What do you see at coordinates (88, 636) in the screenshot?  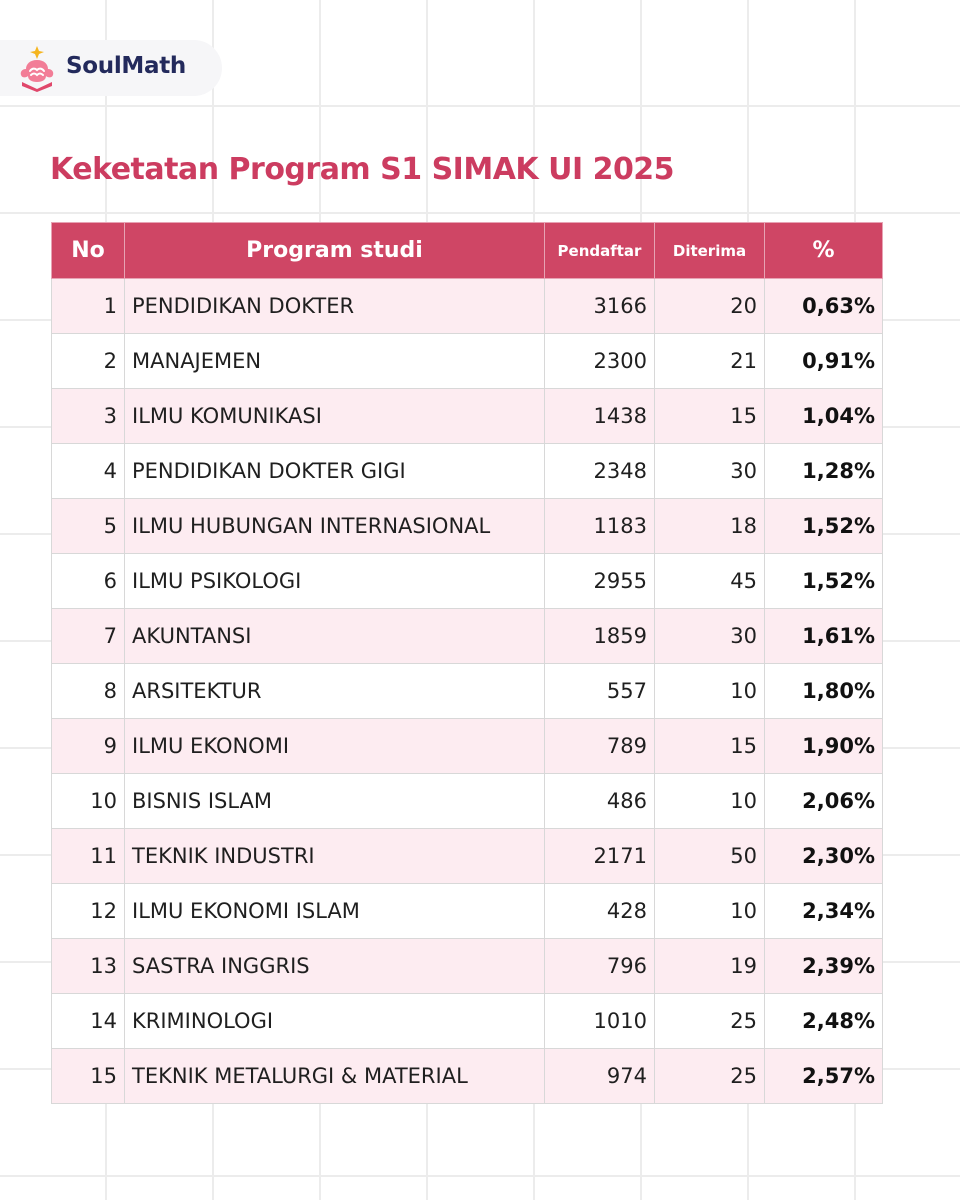 I see `cell-no: 7` at bounding box center [88, 636].